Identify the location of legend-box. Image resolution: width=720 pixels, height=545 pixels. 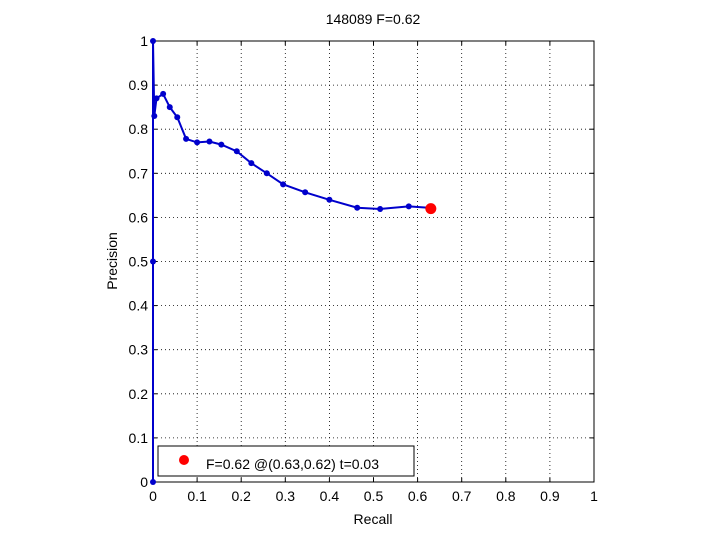
(286, 461).